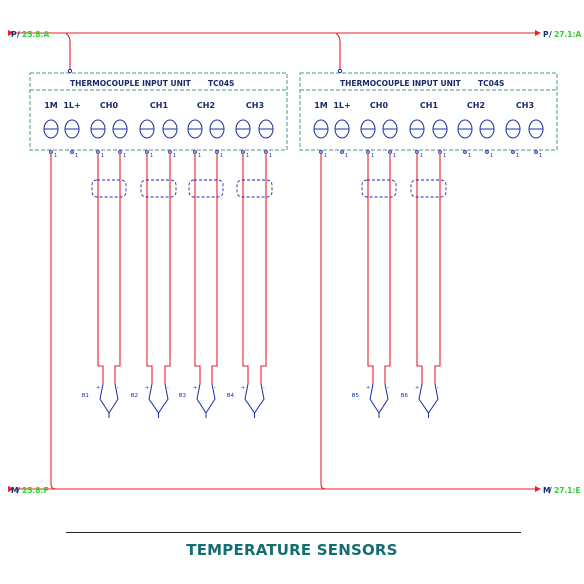  What do you see at coordinates (405, 396) in the screenshot?
I see `sensor-label: B6` at bounding box center [405, 396].